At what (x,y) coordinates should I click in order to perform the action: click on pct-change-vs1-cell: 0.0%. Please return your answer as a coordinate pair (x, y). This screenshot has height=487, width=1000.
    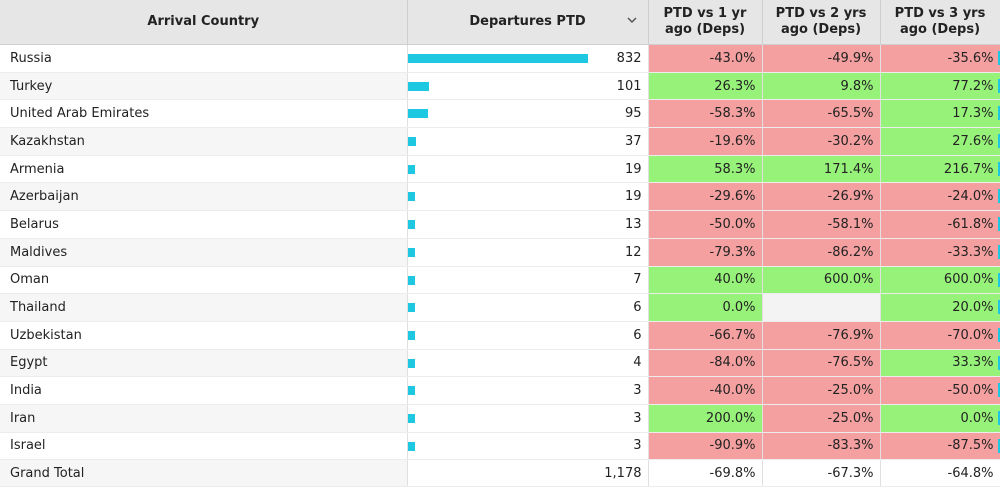
    Looking at the image, I should click on (705, 307).